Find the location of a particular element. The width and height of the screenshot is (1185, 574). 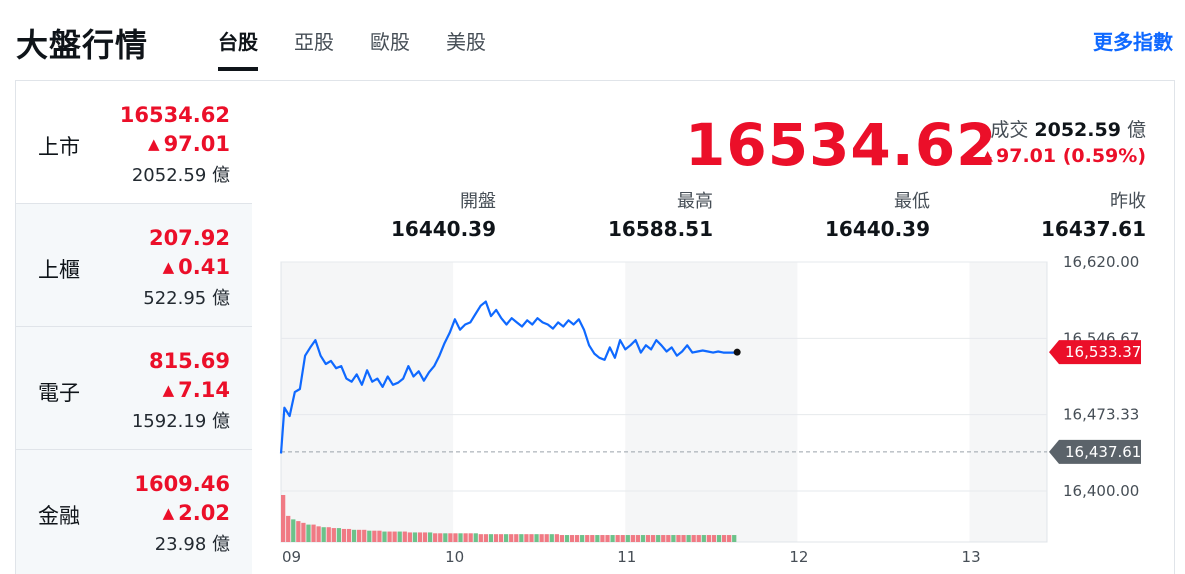

index-change-value: 0.41 is located at coordinates (204, 267).